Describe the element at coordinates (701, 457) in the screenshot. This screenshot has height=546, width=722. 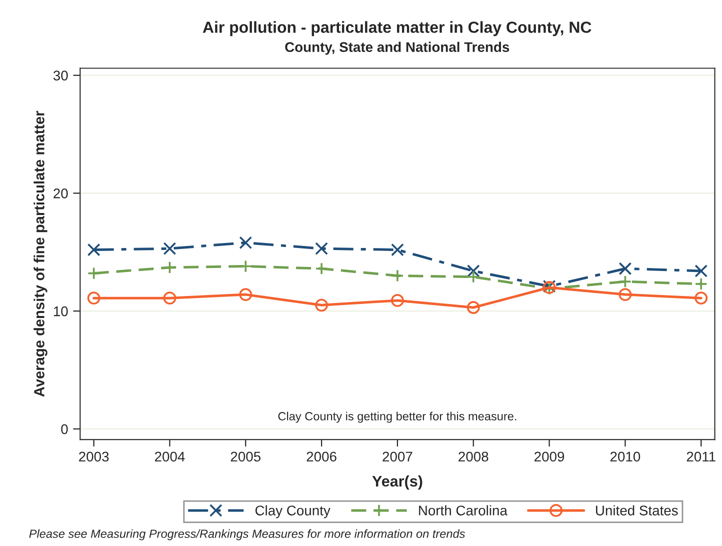
I see `x-tick-label: 2011` at that location.